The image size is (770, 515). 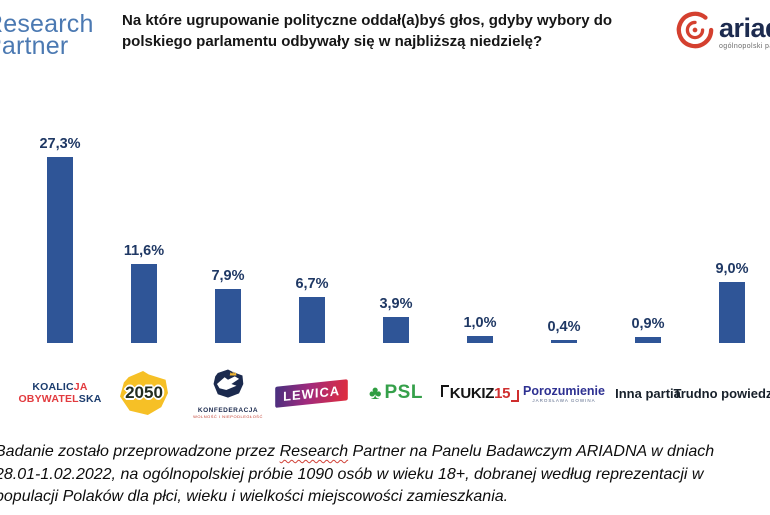 I want to click on ko-logo-text: KOALIC, so click(x=53, y=387).